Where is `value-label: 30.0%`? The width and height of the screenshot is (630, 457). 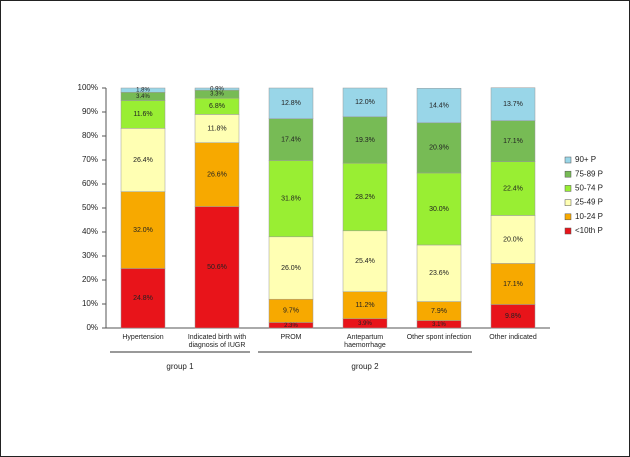
value-label: 30.0% is located at coordinates (439, 209).